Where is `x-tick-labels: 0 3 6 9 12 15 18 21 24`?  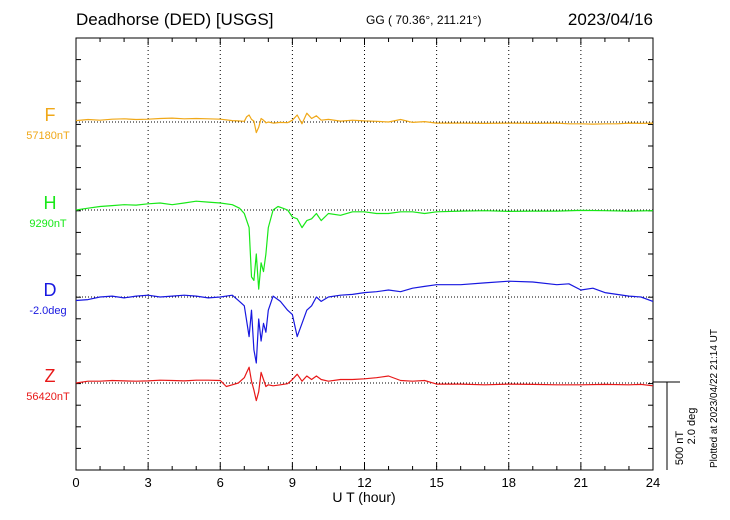
x-tick-labels: 0 3 6 9 12 15 18 21 24 is located at coordinates (366, 482).